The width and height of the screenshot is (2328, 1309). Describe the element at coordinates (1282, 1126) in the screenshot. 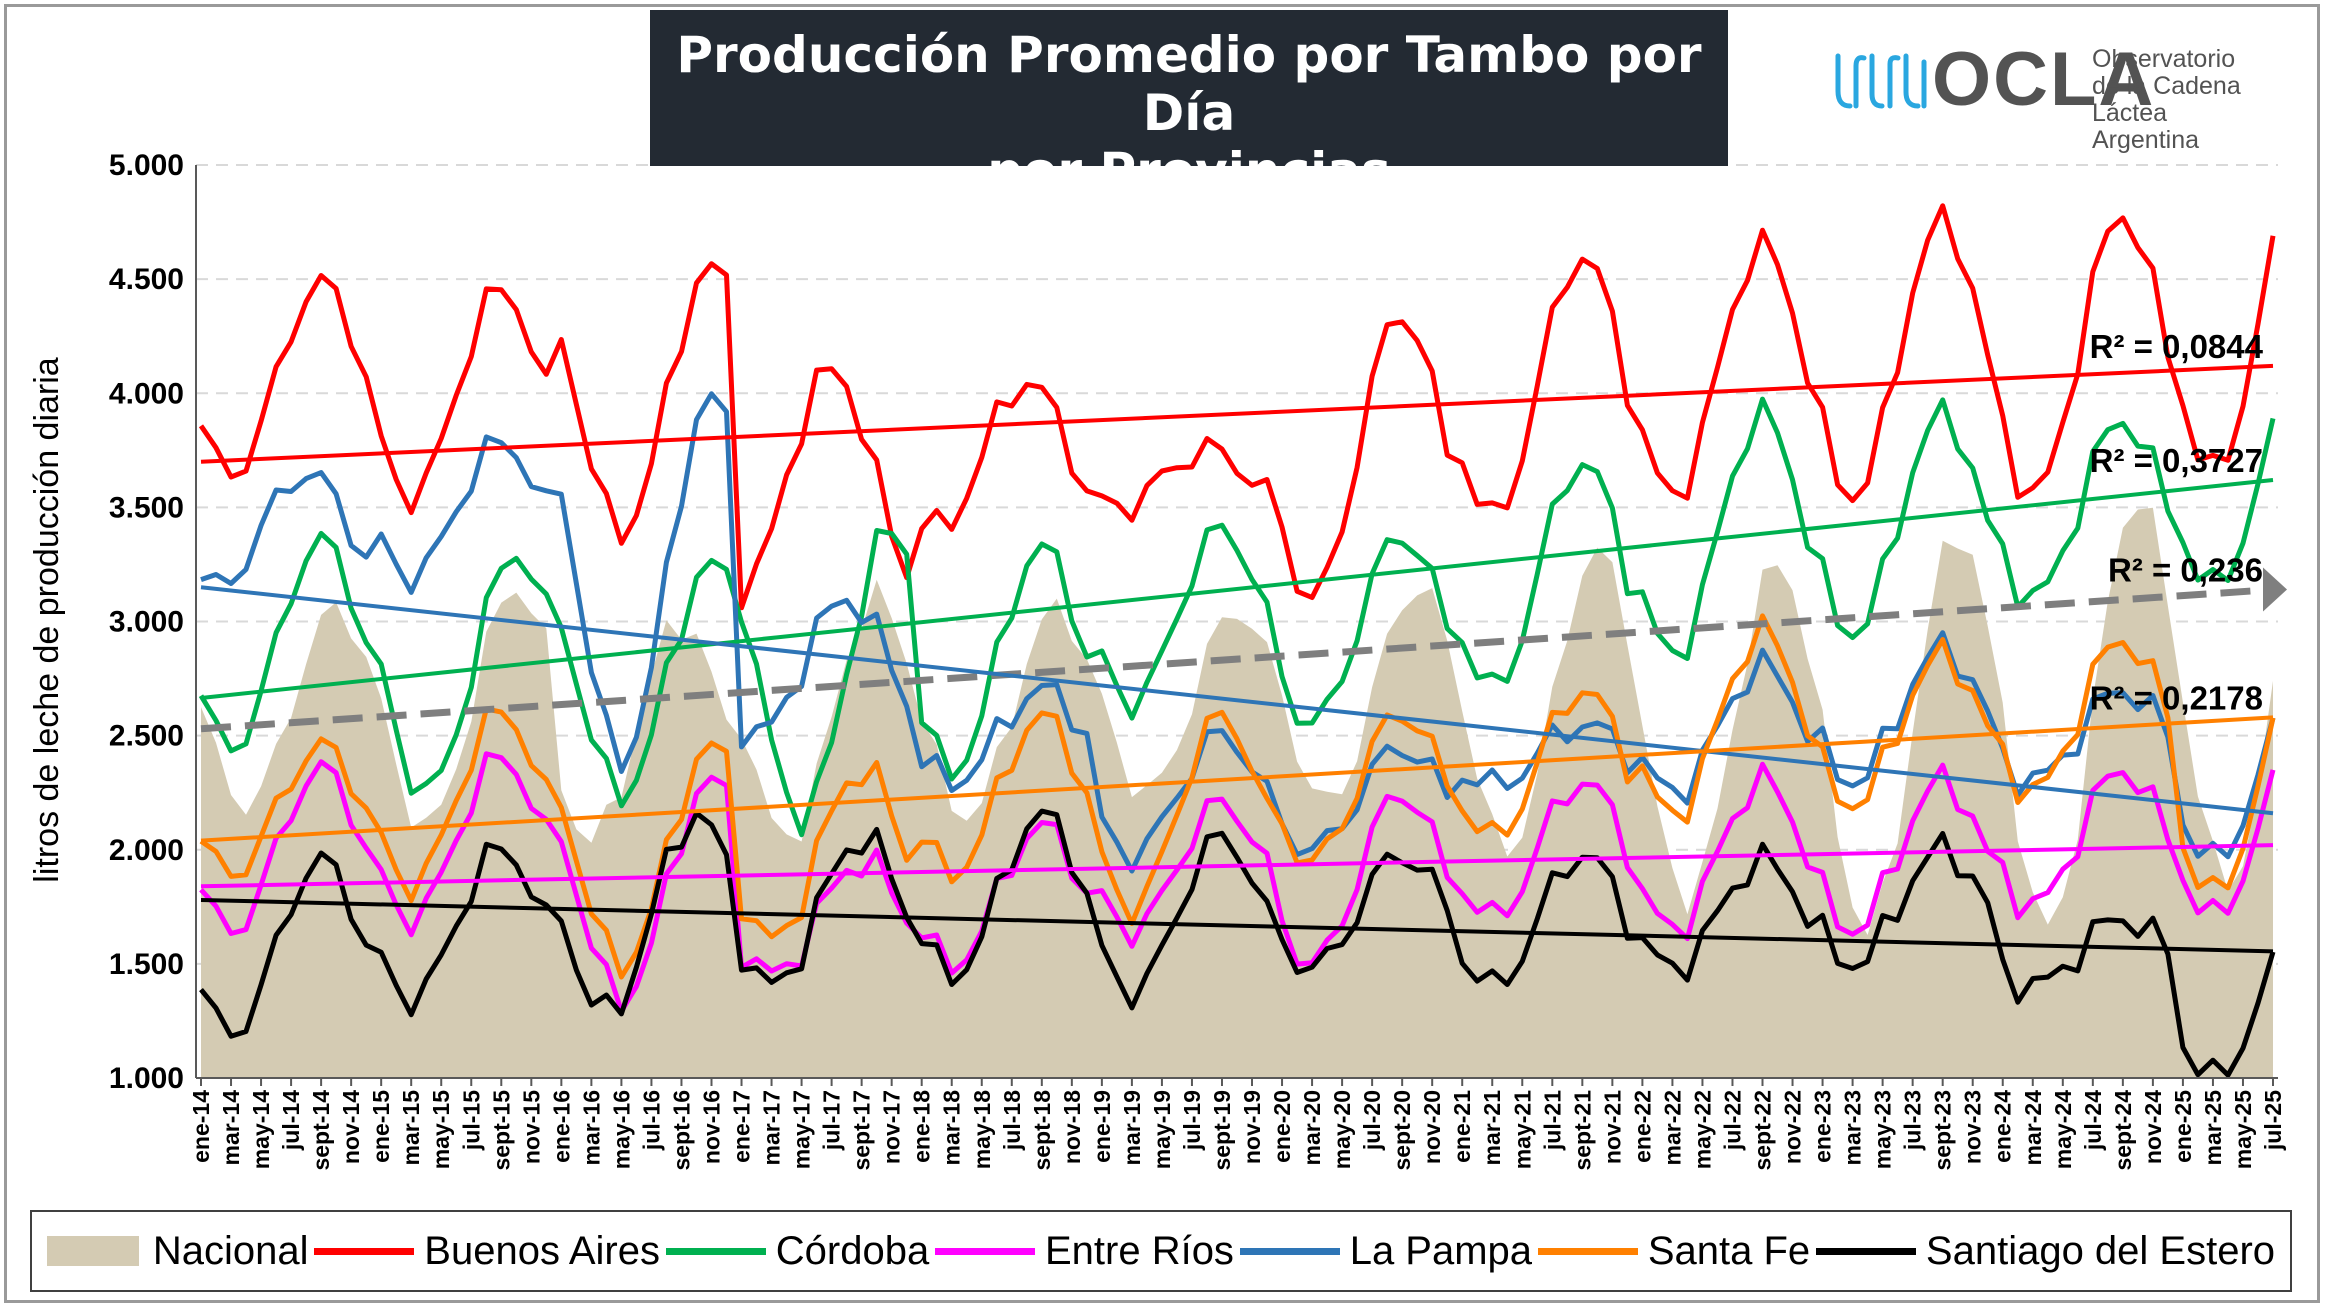

I see `x-tick-label: ene-20` at that location.